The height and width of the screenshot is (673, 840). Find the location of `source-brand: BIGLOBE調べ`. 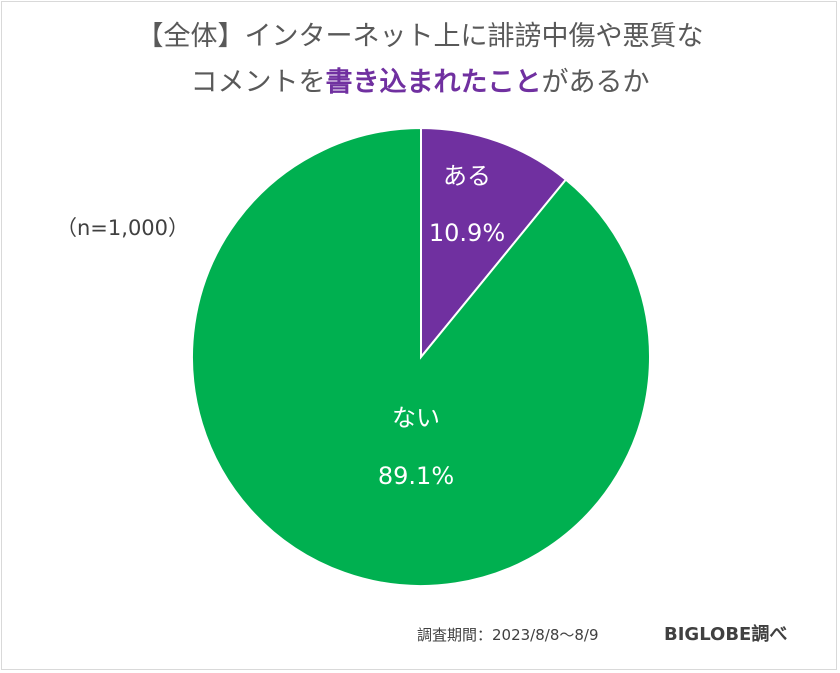

source-brand: BIGLOBE調べ is located at coordinates (726, 634).